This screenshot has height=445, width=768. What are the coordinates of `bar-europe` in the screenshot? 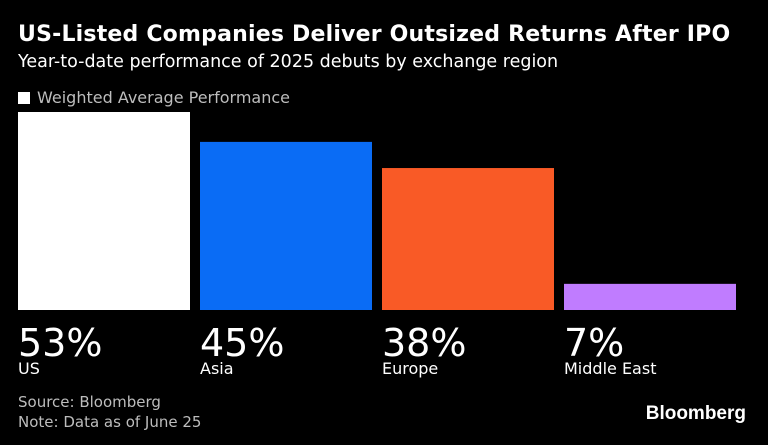 It's located at (468, 239).